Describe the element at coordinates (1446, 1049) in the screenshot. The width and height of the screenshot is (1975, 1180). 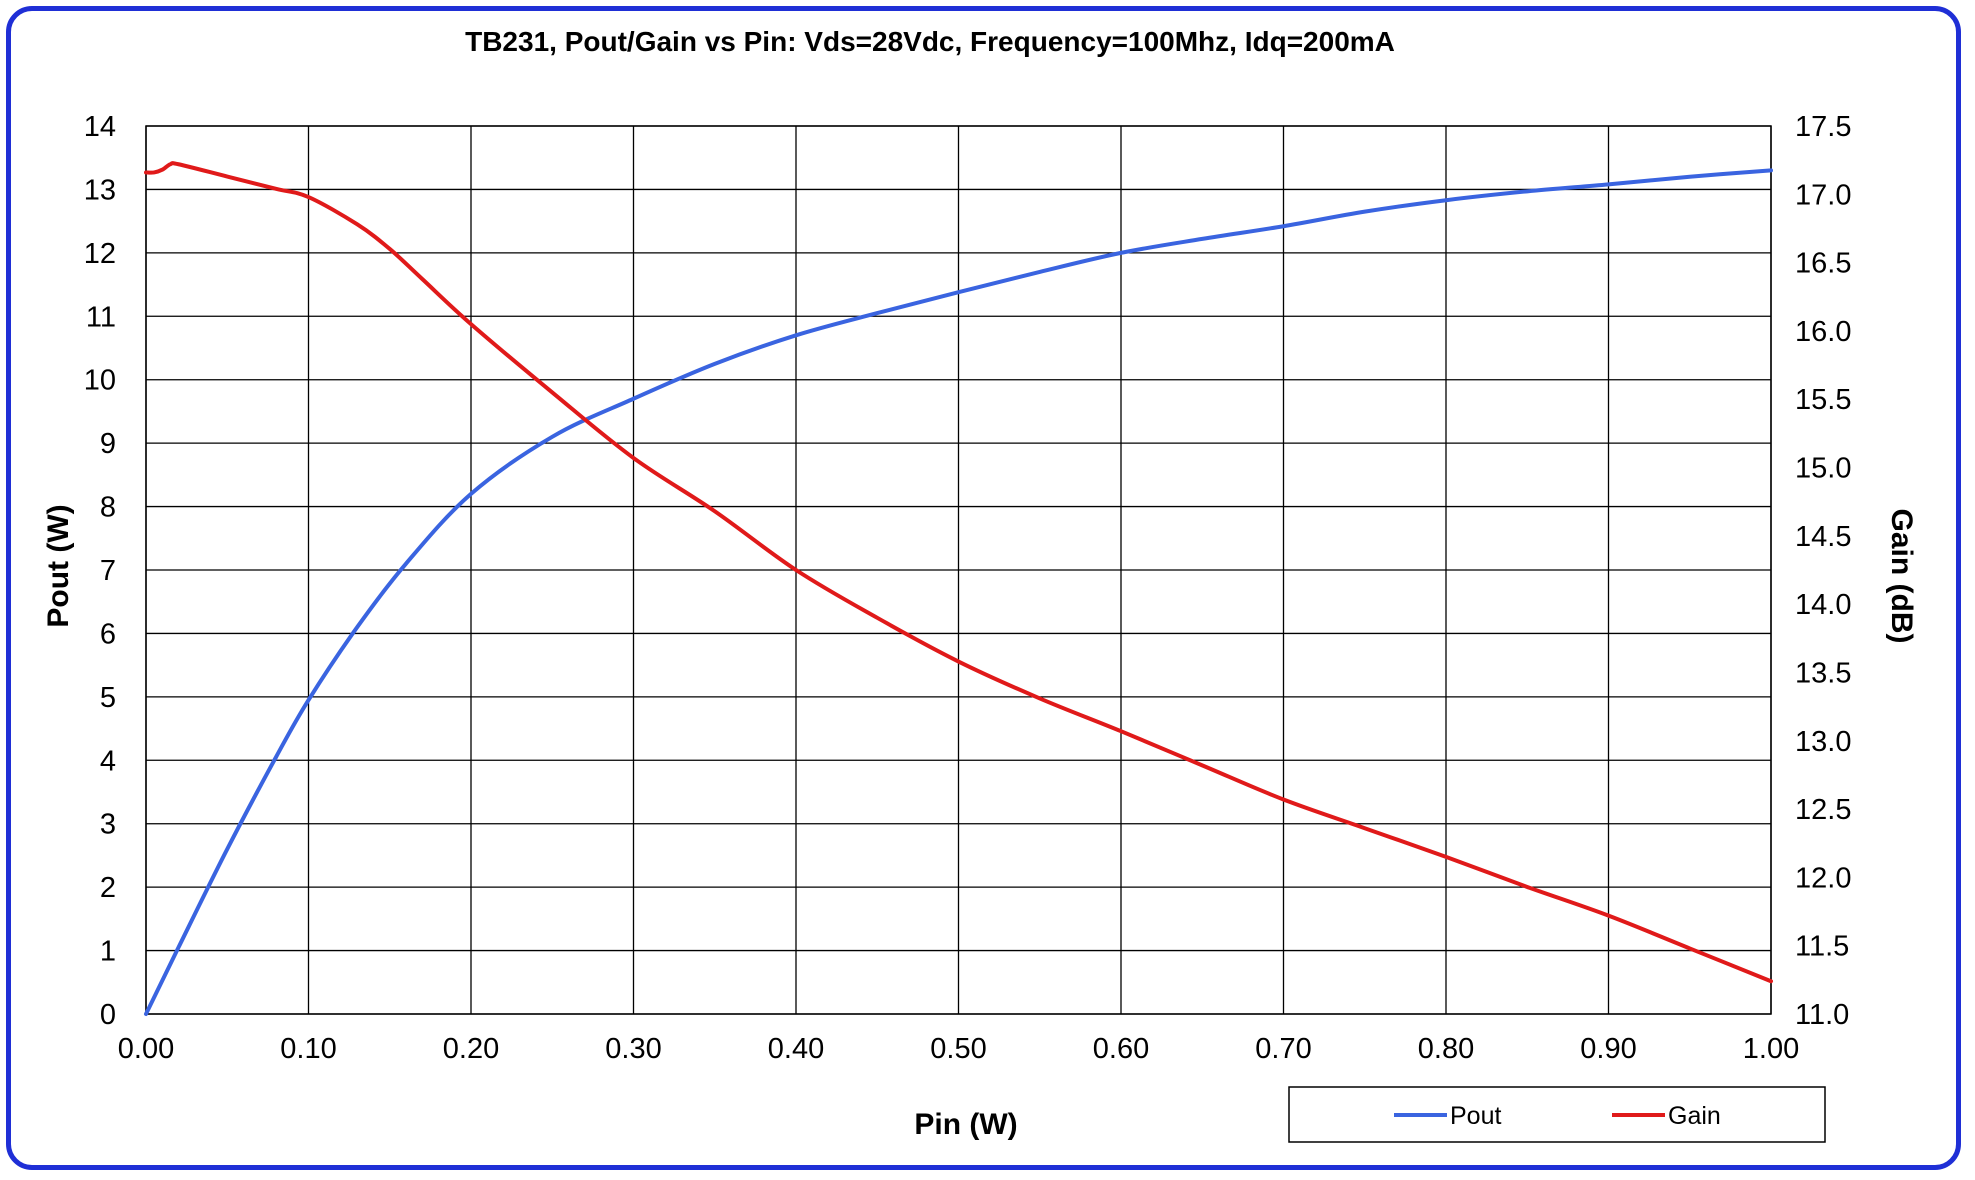
I see `x-tick-label: 0.80` at that location.